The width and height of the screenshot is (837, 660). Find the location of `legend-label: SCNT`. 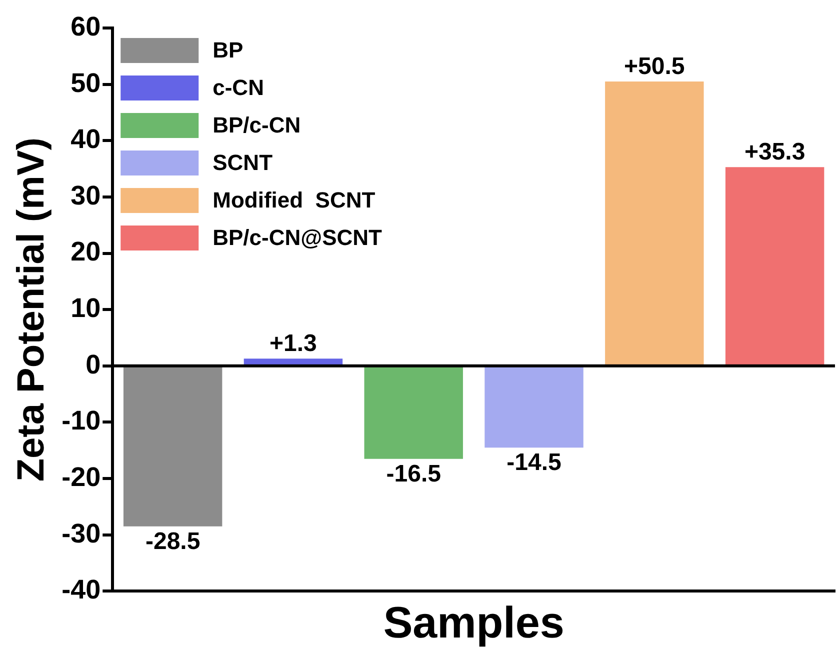

legend-label: SCNT is located at coordinates (243, 163).